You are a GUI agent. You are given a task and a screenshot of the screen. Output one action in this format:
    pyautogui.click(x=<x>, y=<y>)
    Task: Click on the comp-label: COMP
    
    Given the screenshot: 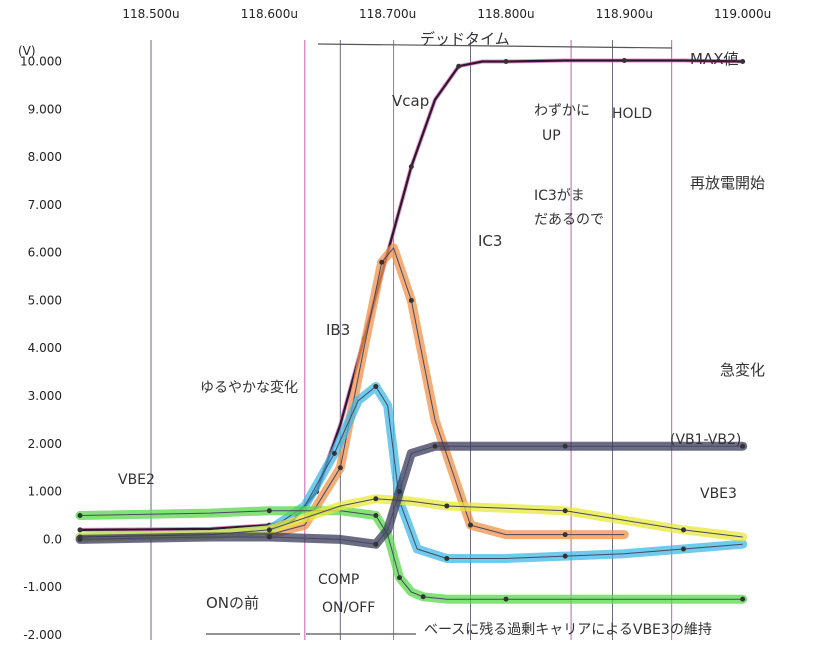 What is the action you would take?
    pyautogui.click(x=338, y=580)
    